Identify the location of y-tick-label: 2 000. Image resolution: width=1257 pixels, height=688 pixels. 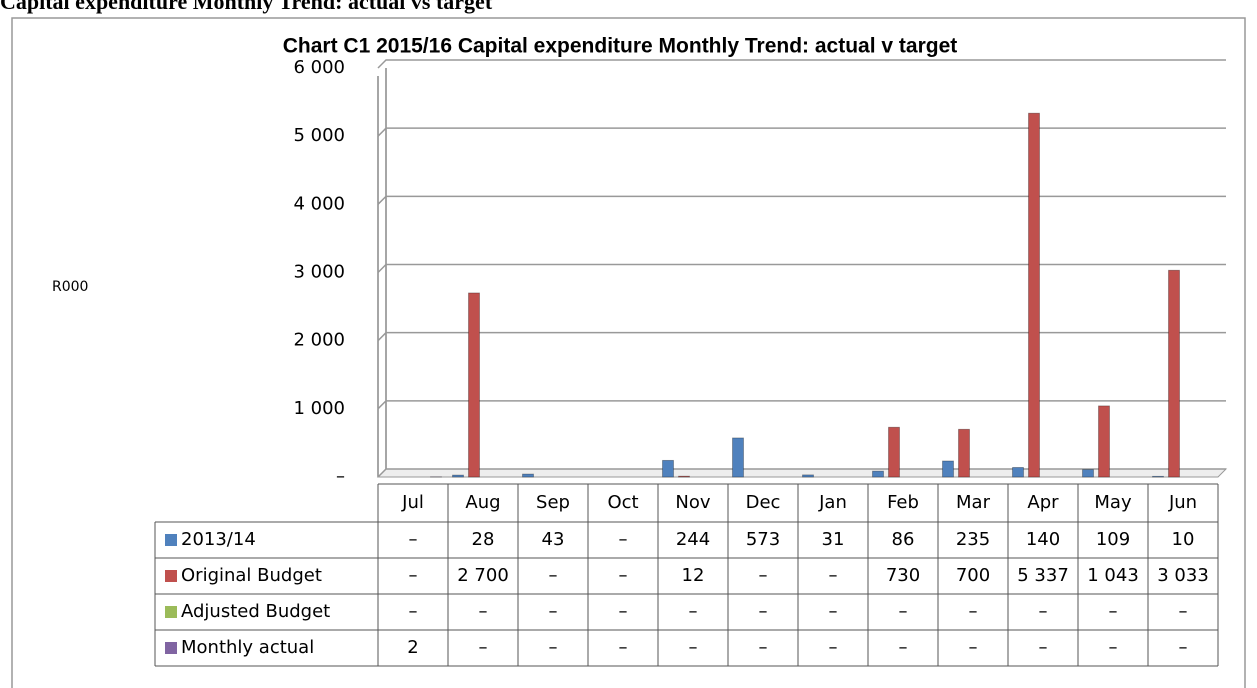
(319, 340).